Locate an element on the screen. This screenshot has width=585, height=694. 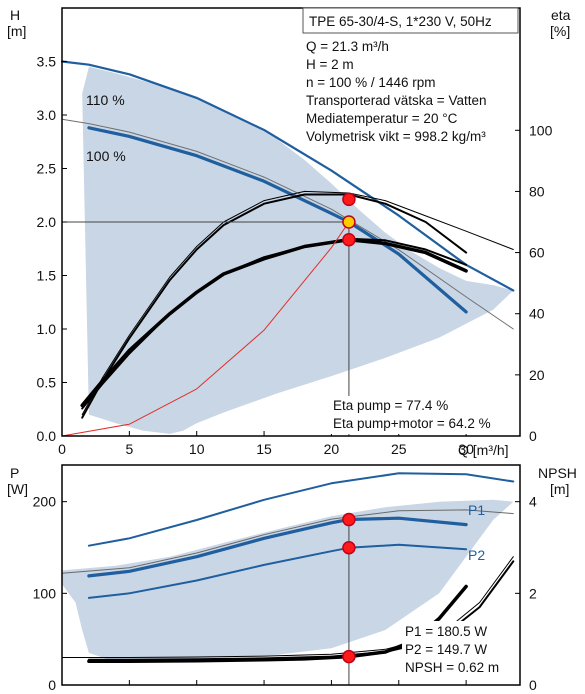
p-axis-tick-label: 100 is located at coordinates (45, 593).